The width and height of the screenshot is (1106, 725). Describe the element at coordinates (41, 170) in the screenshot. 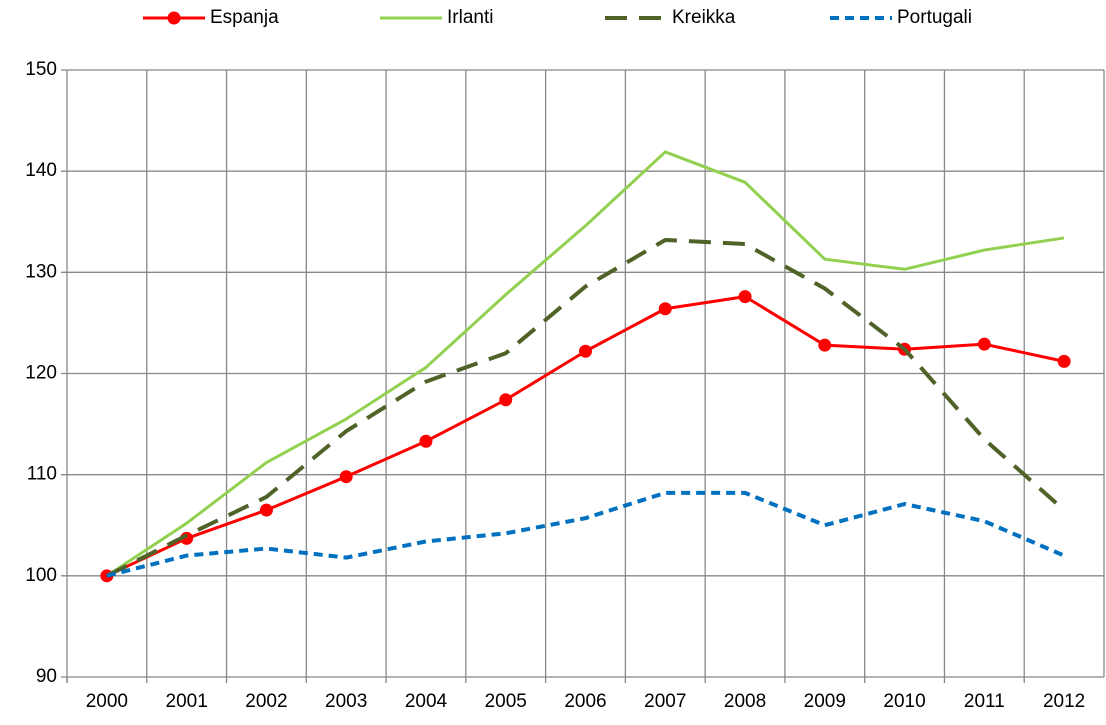

I see `y-tick-label: 140` at that location.